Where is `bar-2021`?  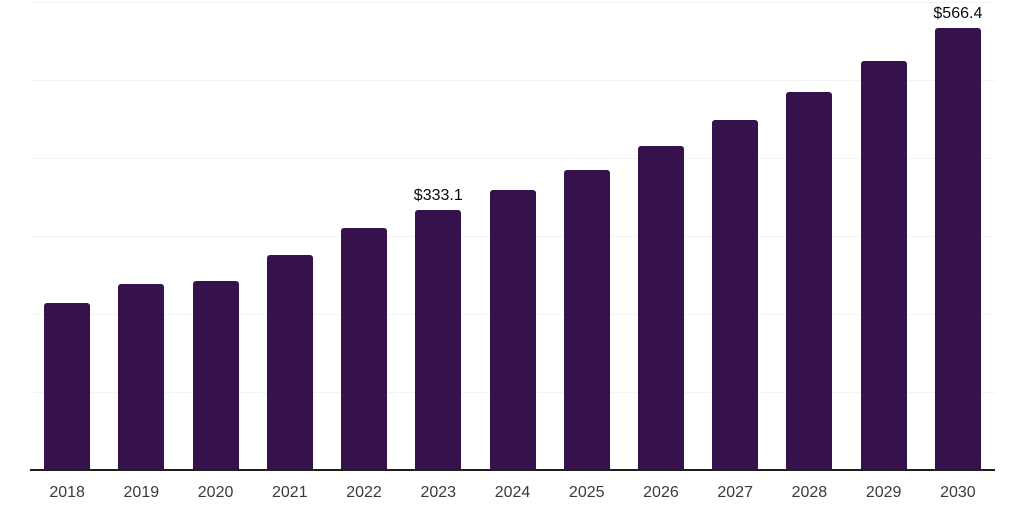 bar-2021 is located at coordinates (289, 362).